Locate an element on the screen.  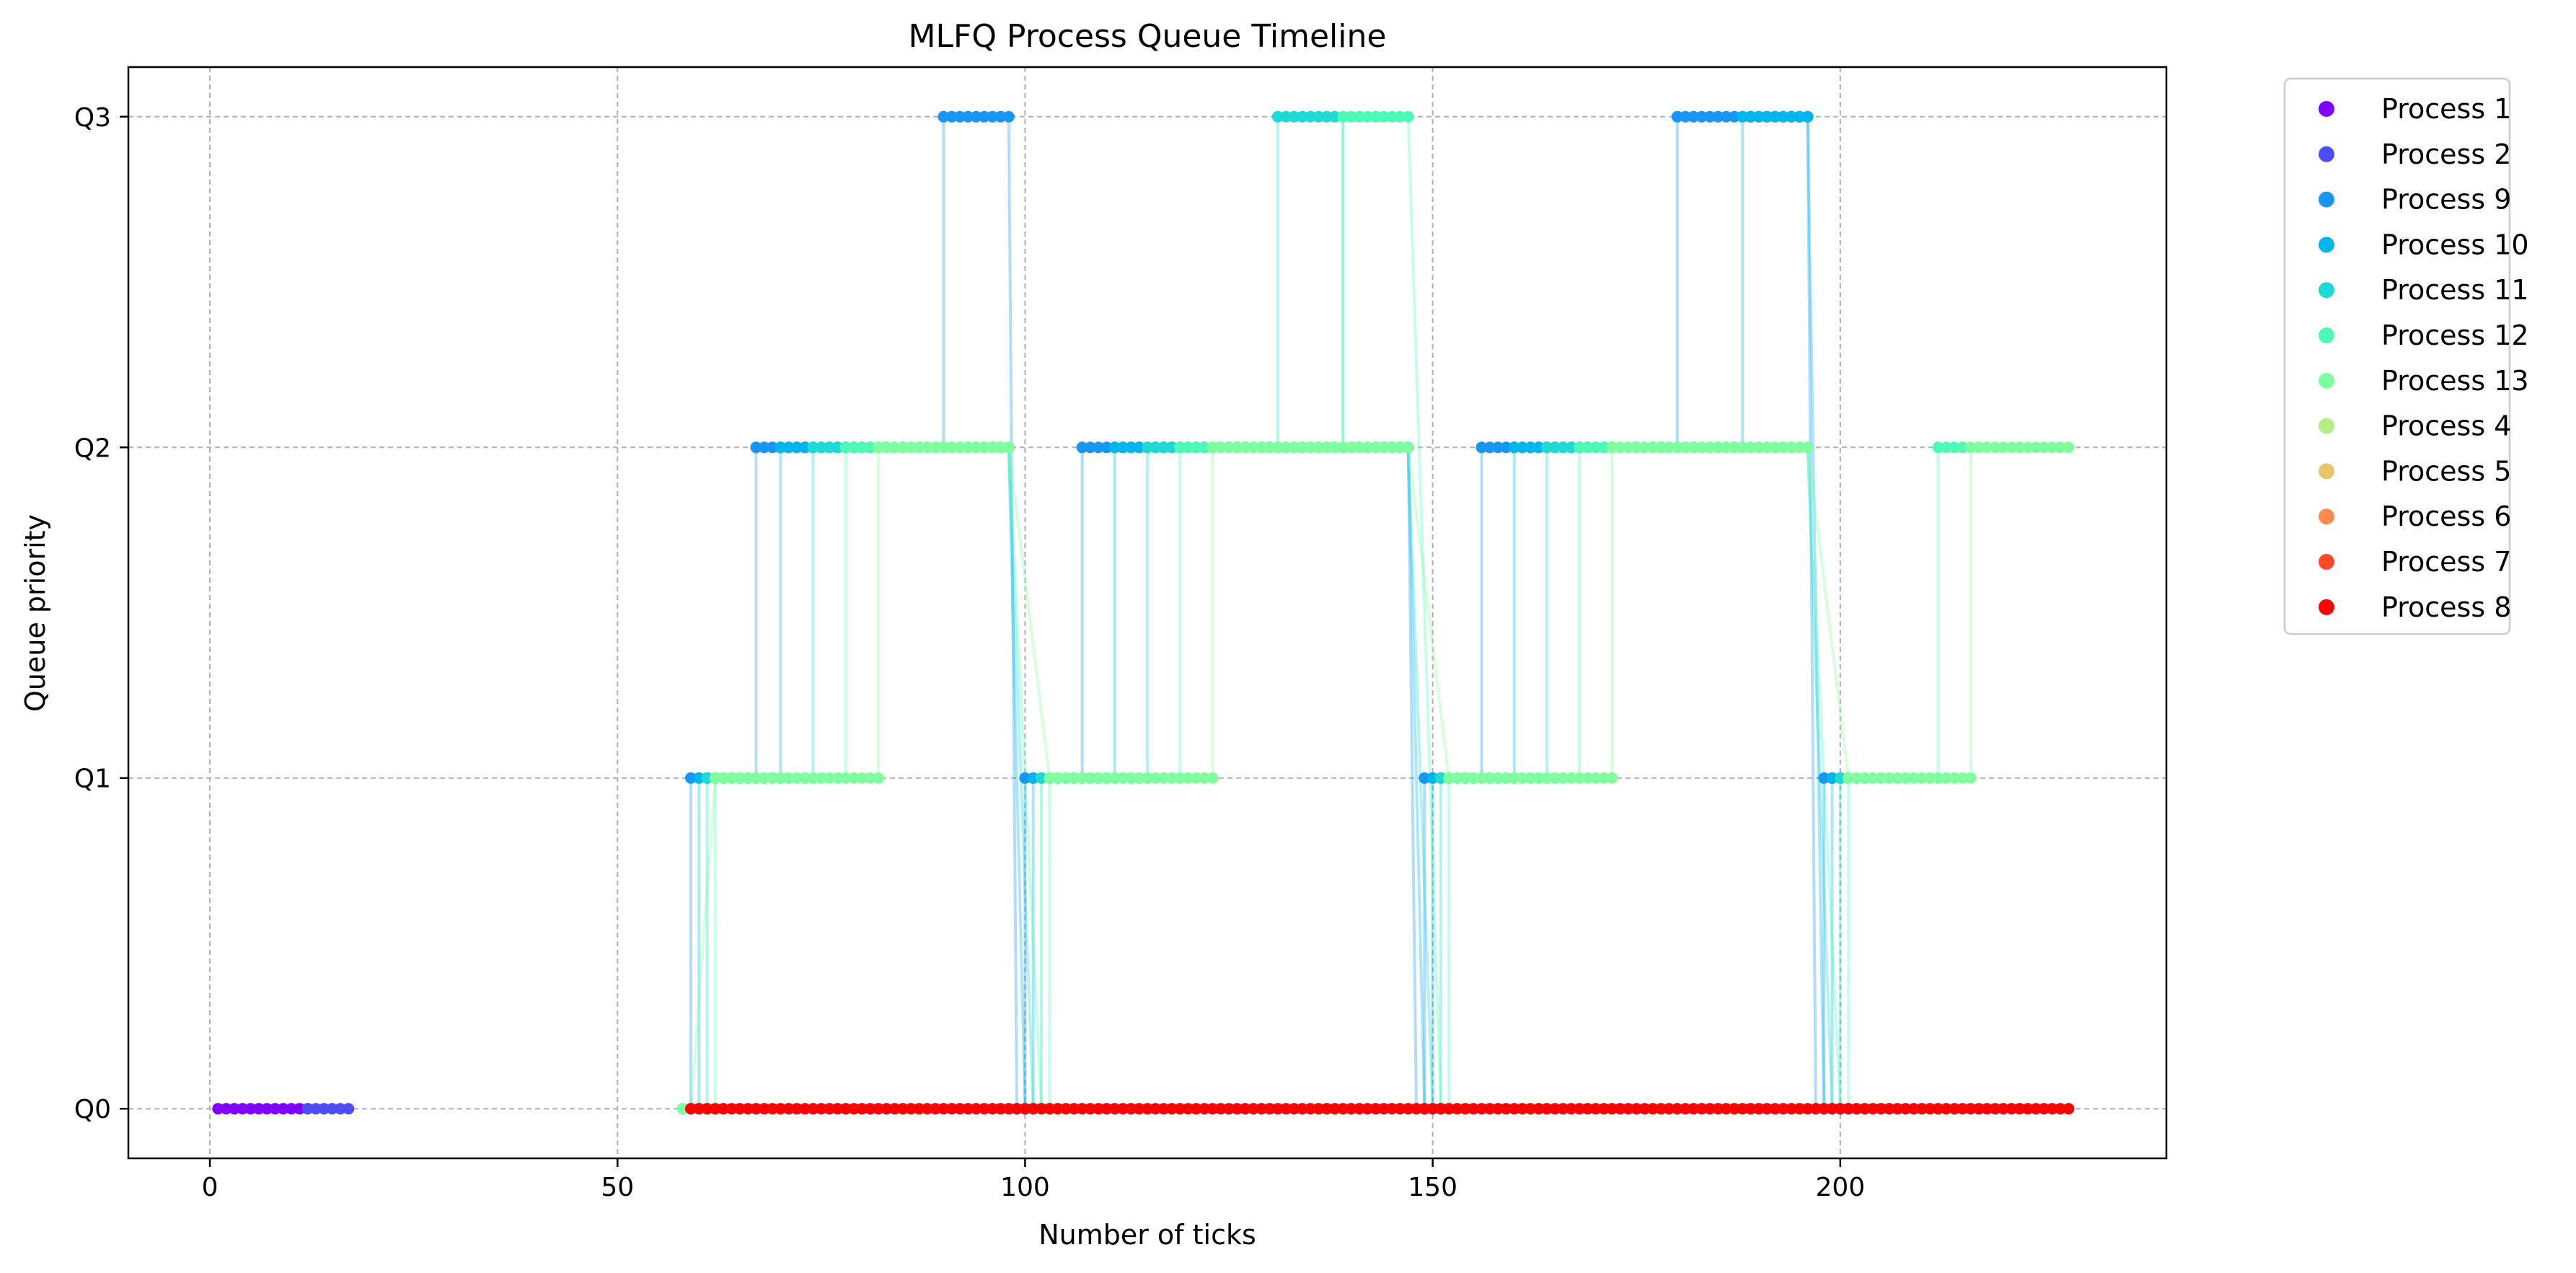
x-tick-label: 100 is located at coordinates (1025, 1187).